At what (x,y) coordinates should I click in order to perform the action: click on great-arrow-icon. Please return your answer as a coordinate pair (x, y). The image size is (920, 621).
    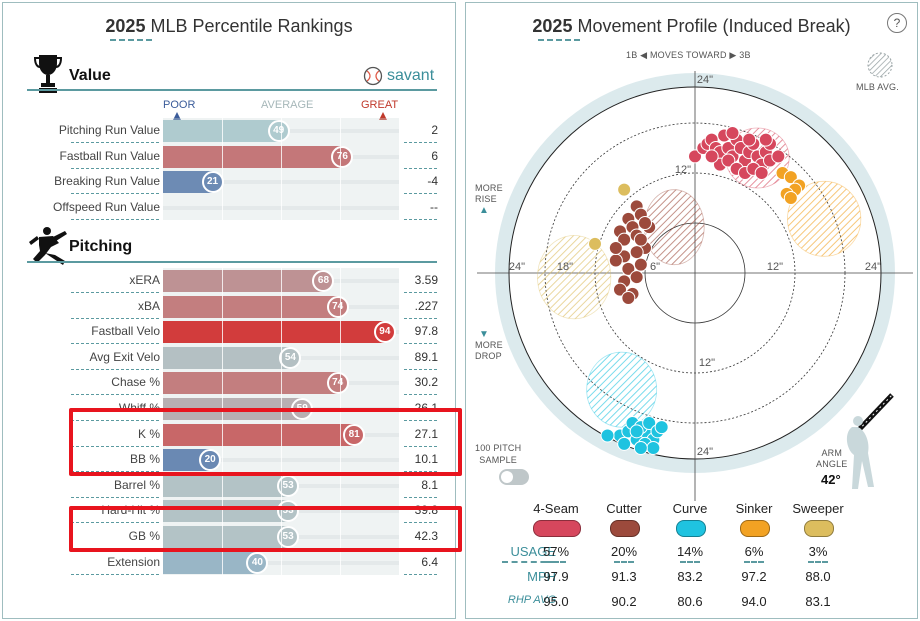
    Looking at the image, I should click on (383, 116).